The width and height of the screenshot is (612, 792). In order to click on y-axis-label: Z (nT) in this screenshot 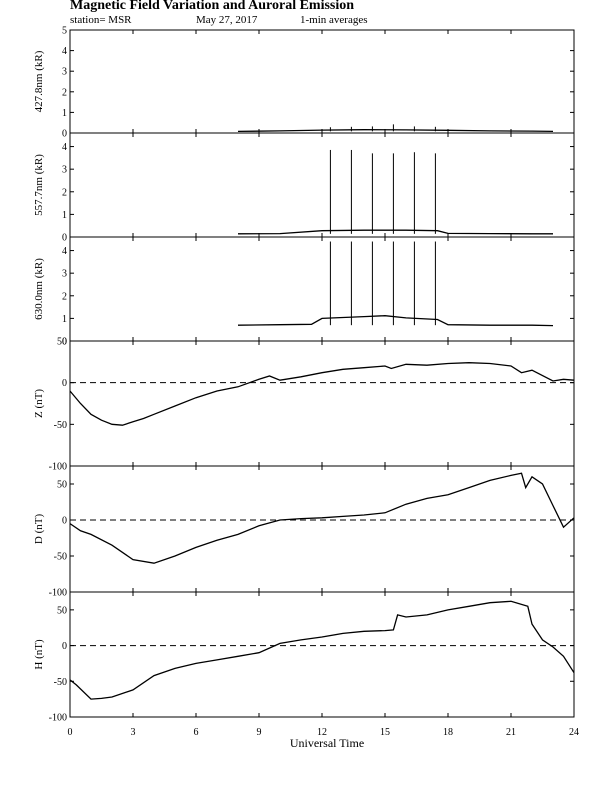, I will do `click(39, 403)`.